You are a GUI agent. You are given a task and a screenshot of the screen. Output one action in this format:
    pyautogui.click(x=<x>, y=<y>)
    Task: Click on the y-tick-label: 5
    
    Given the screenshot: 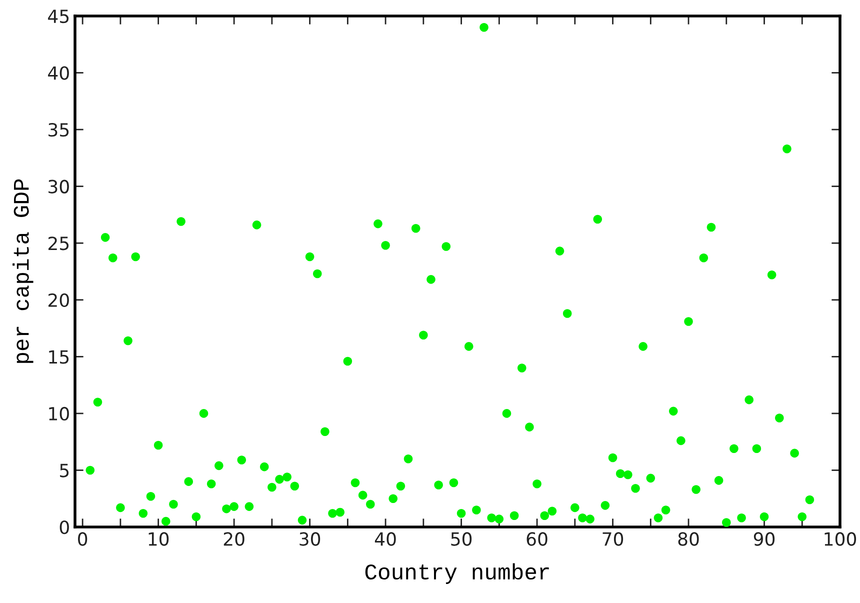 What is the action you would take?
    pyautogui.click(x=64, y=471)
    